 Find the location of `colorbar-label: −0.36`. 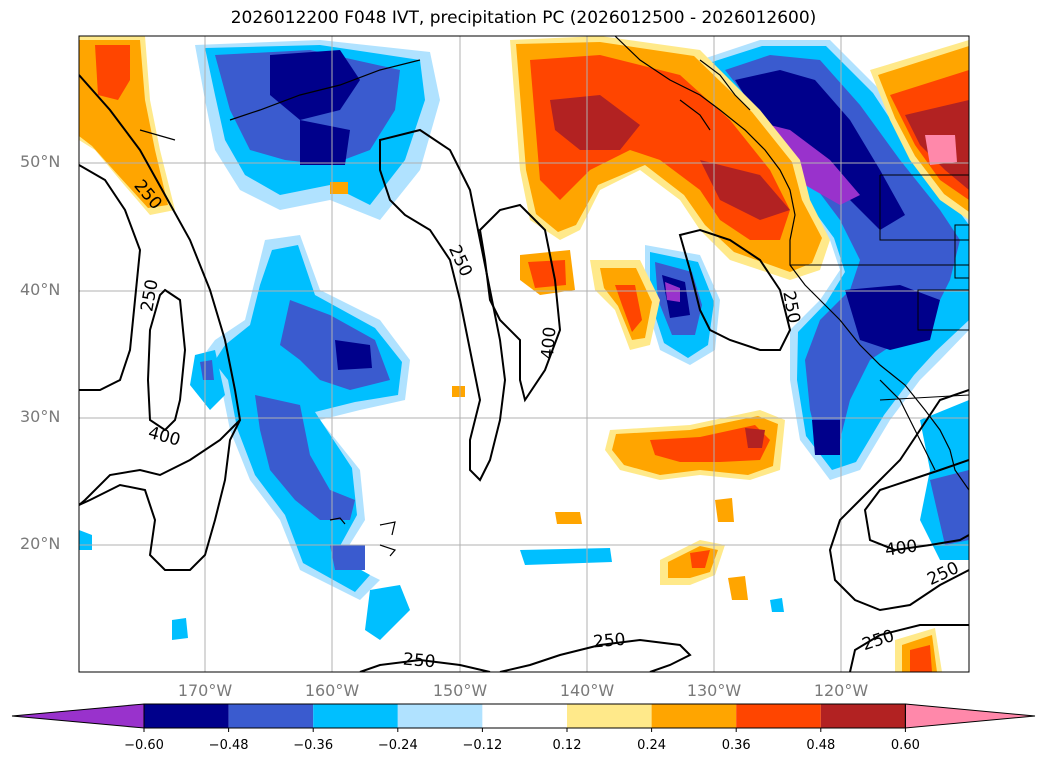

colorbar-label: −0.36 is located at coordinates (313, 745).